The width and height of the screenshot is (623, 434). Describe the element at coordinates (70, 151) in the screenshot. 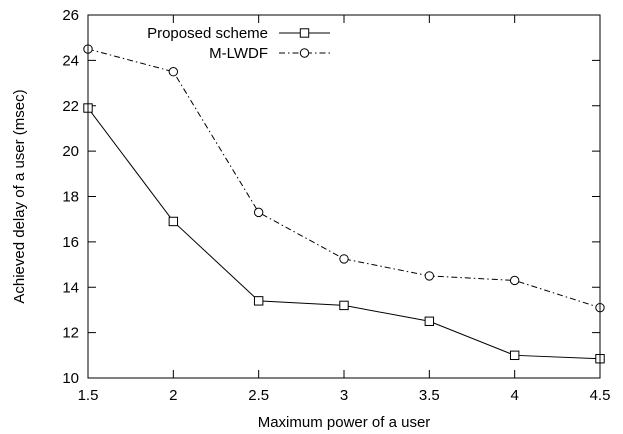

I see `y-tick-label: 20` at that location.